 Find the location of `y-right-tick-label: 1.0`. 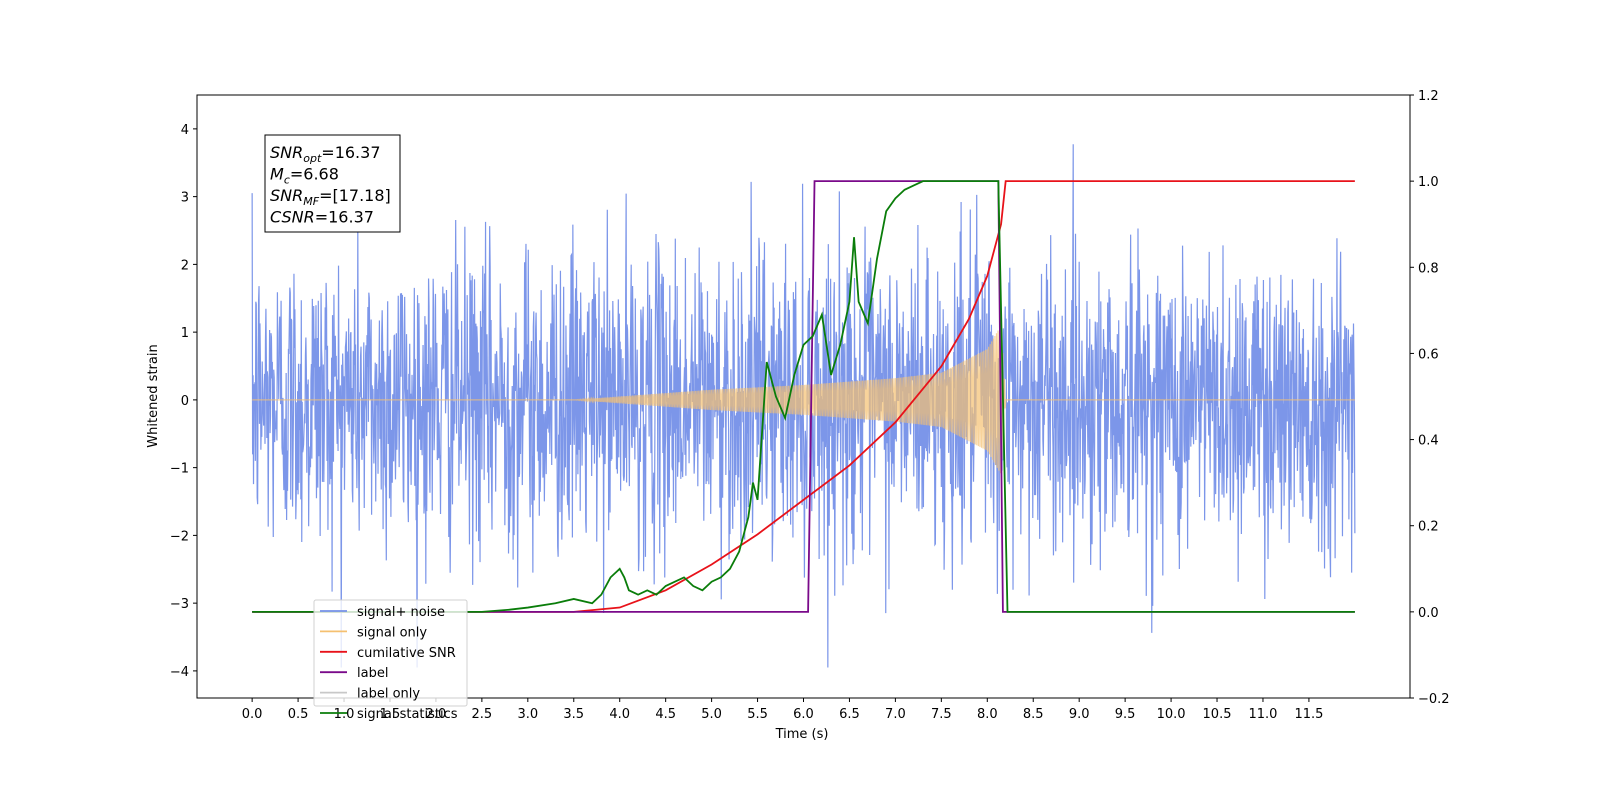

y-right-tick-label: 1.0 is located at coordinates (1428, 182).